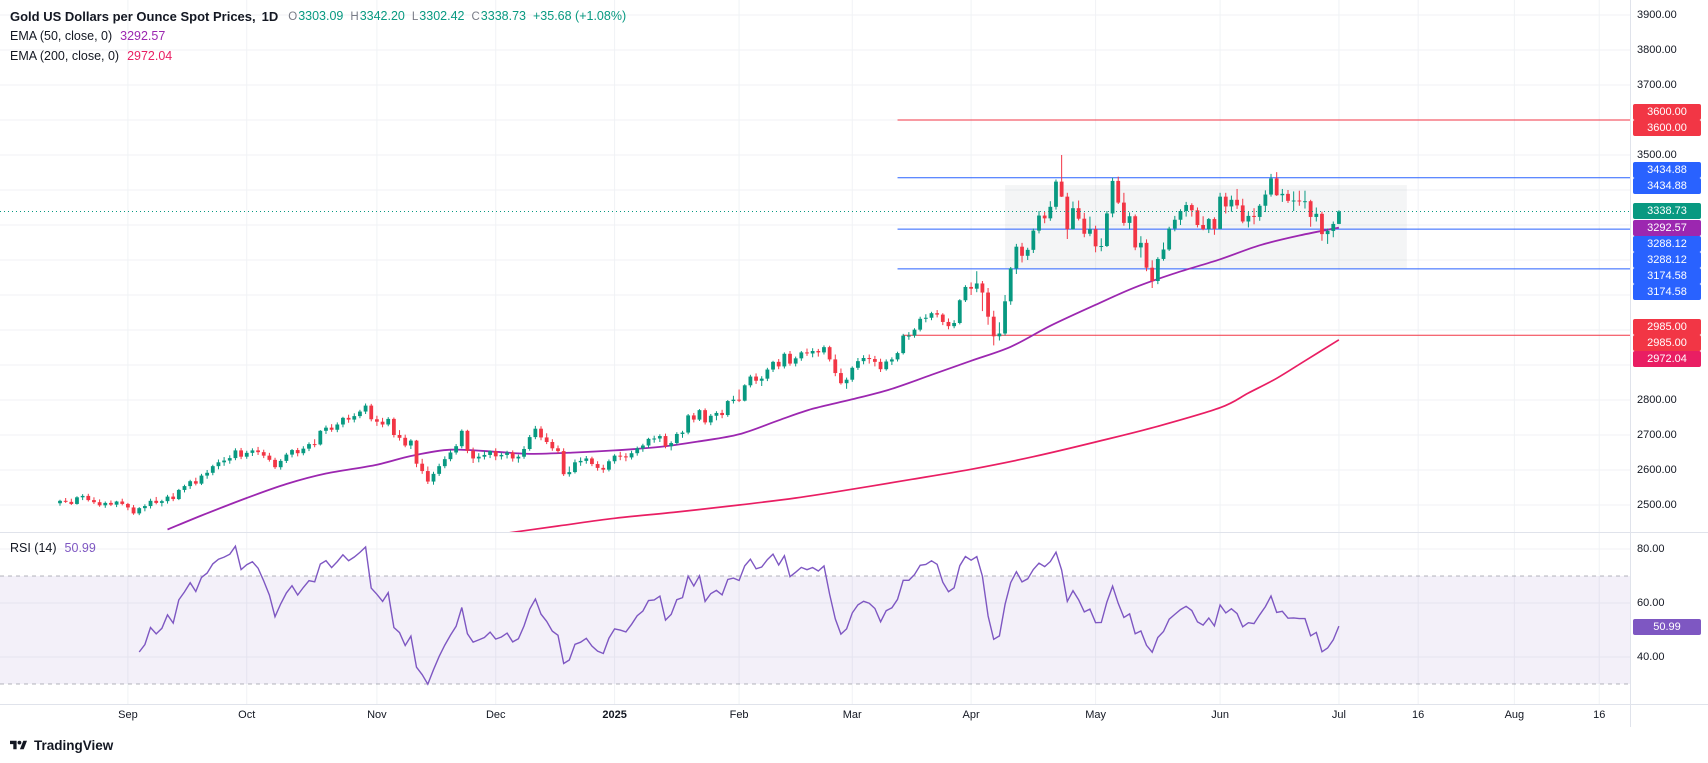 This screenshot has width=1708, height=763. I want to click on ema50-name: EMA (50, close, 0), so click(61, 36).